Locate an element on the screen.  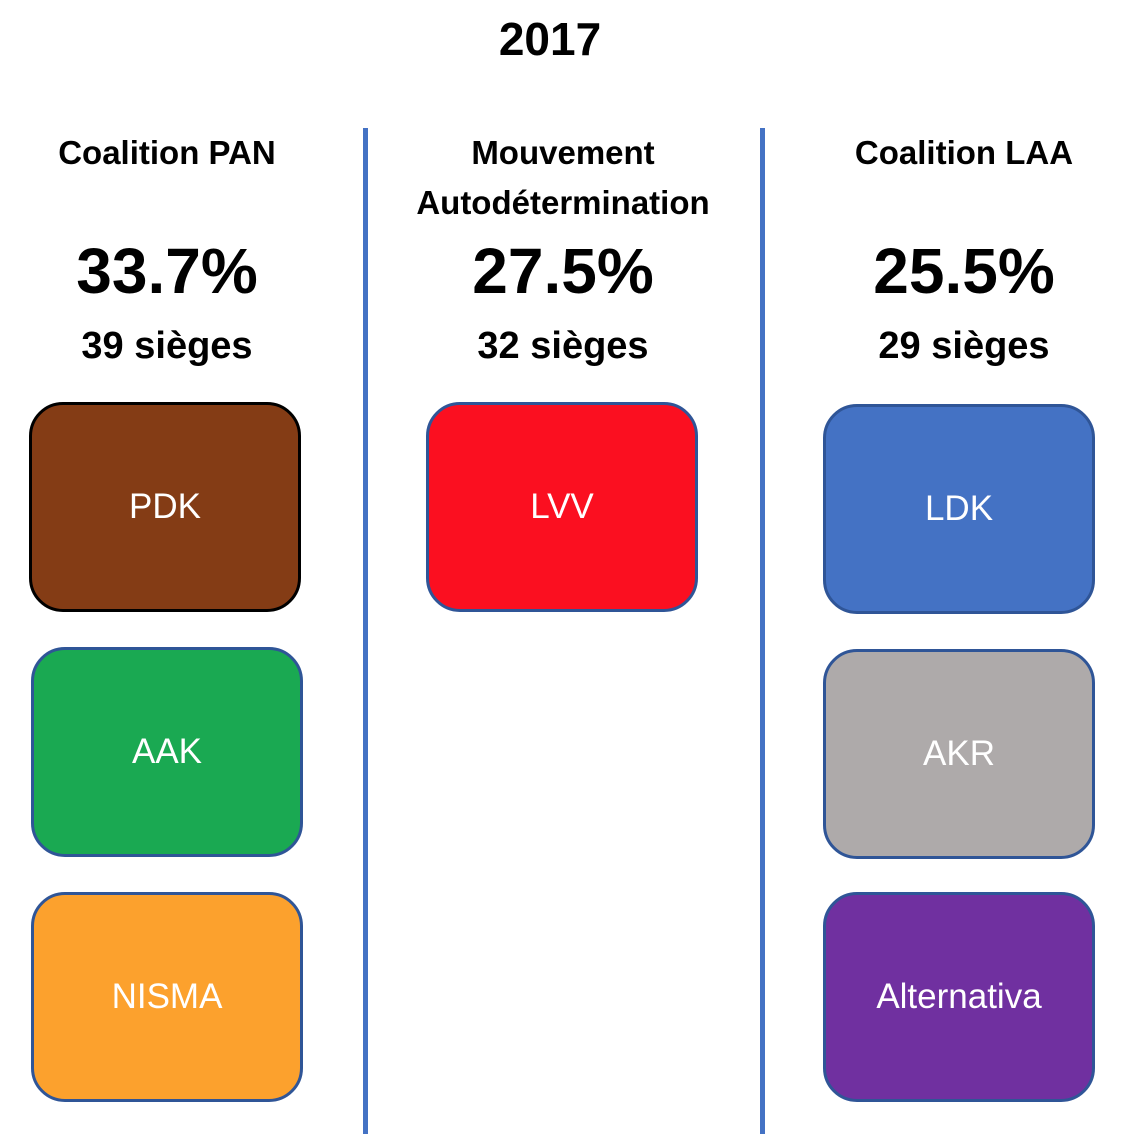
column-seats: 29 sièges is located at coordinates (964, 346).